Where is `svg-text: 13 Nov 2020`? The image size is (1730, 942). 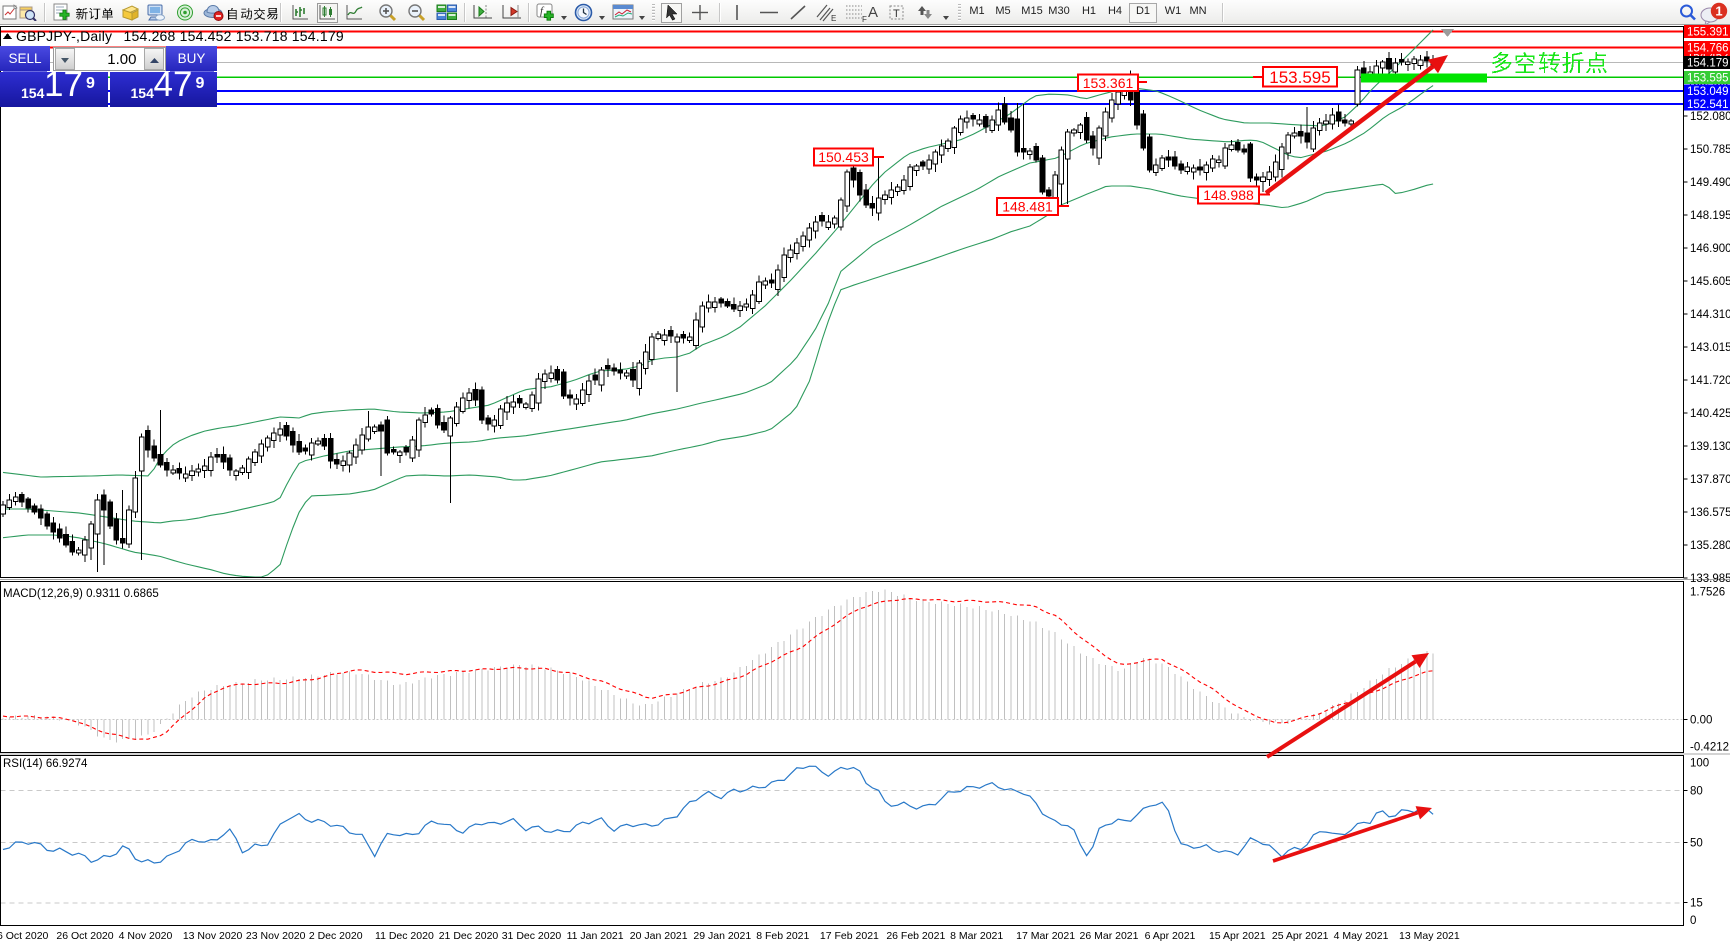 svg-text: 13 Nov 2020 is located at coordinates (213, 936).